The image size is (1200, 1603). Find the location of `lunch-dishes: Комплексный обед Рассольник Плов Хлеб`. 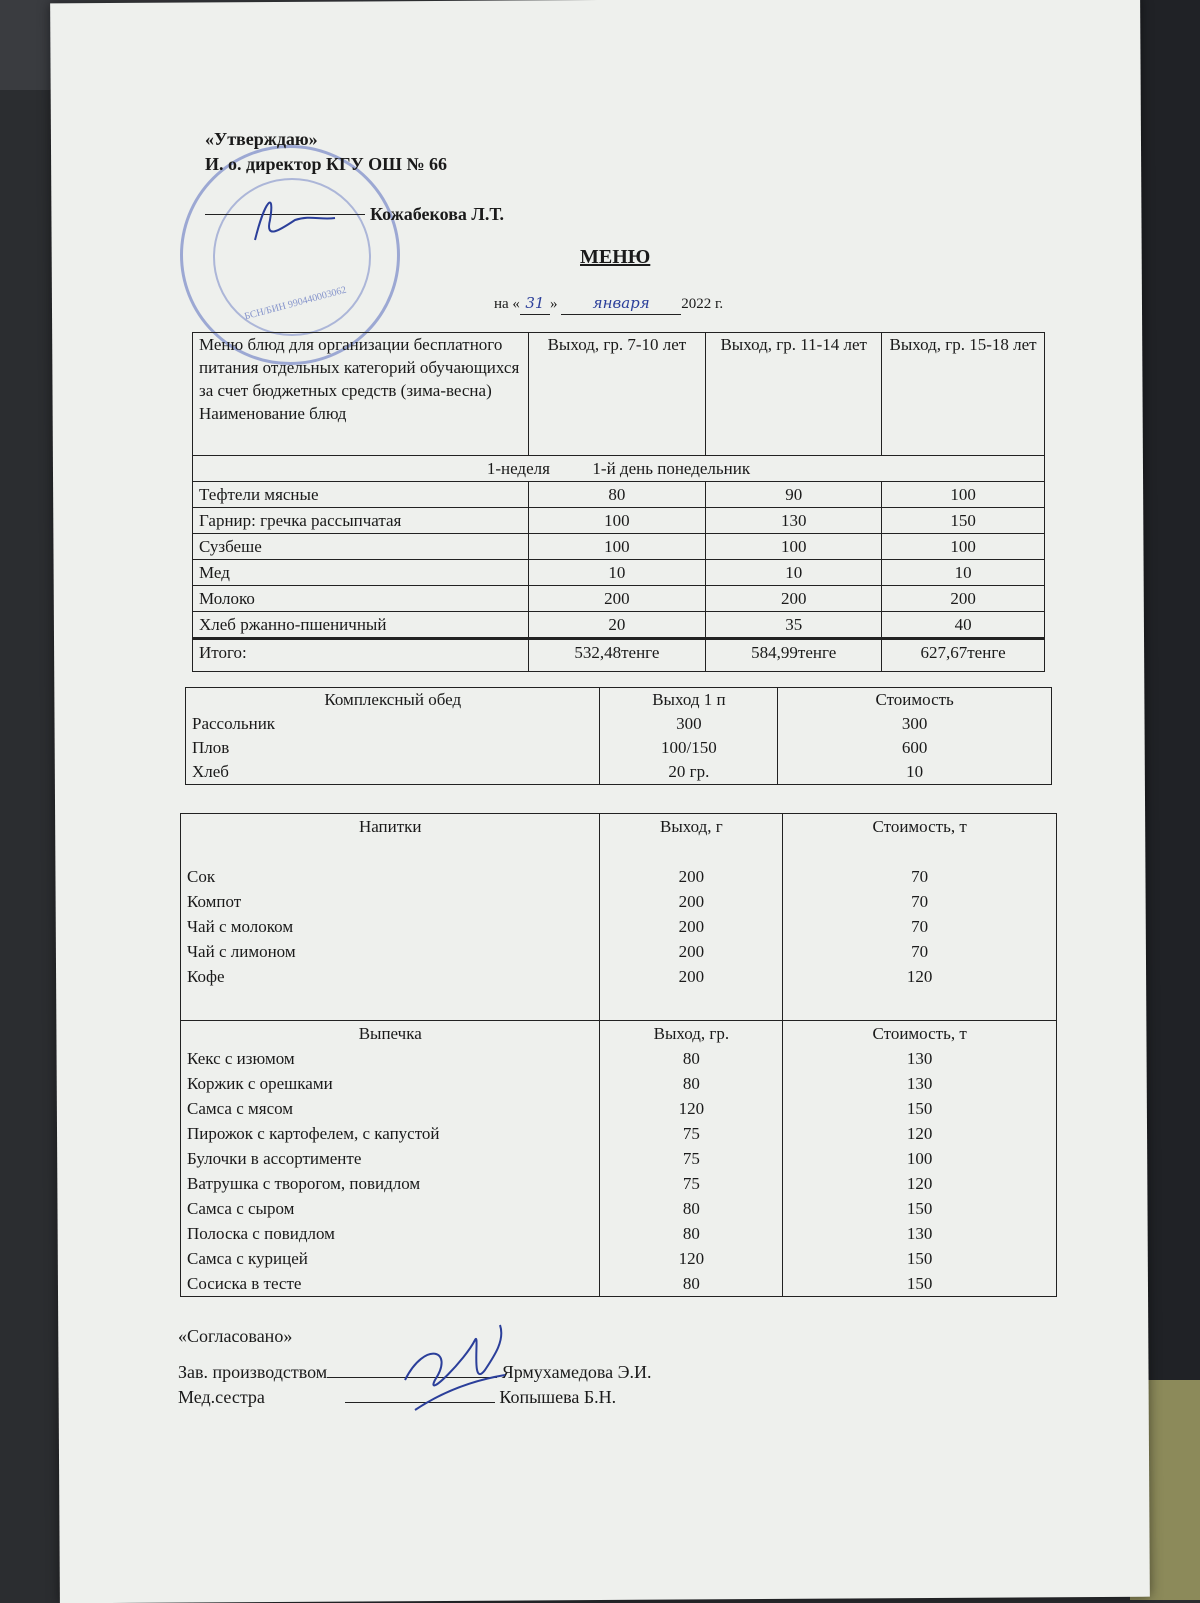

lunch-dishes: Комплексный обед Рассольник Плов Хлеб is located at coordinates (392, 736).